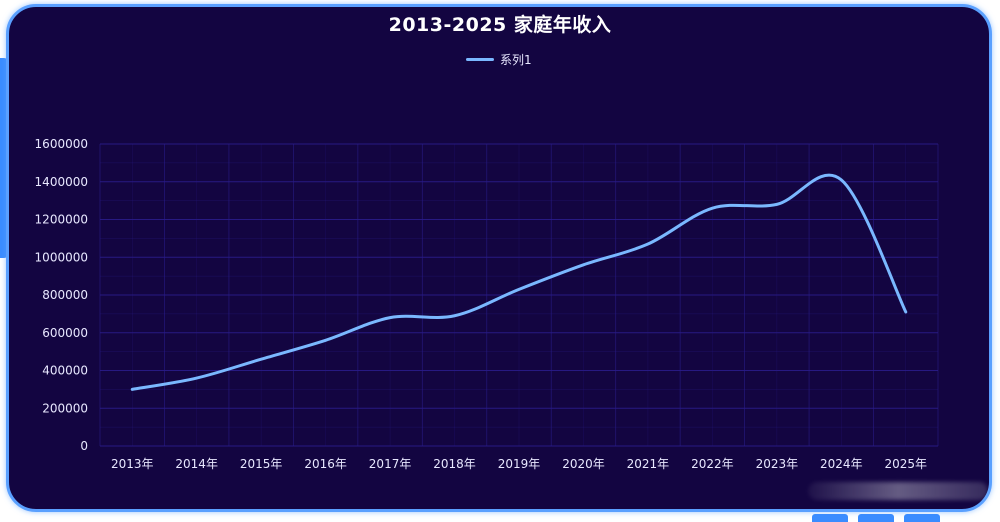 Image resolution: width=1000 pixels, height=522 pixels. I want to click on y-tick-label: 800000, so click(65, 295).